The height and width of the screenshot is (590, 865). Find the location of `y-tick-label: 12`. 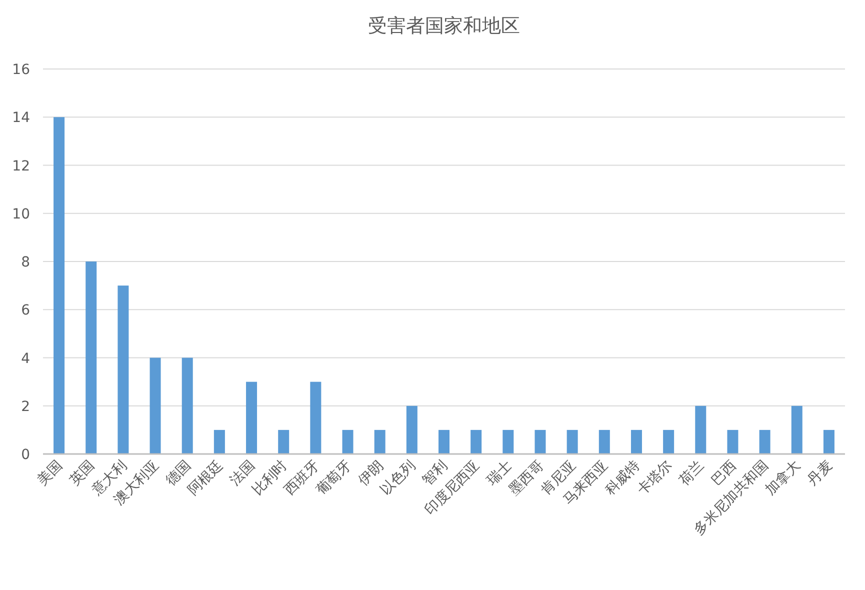

y-tick-label: 12 is located at coordinates (21, 166).